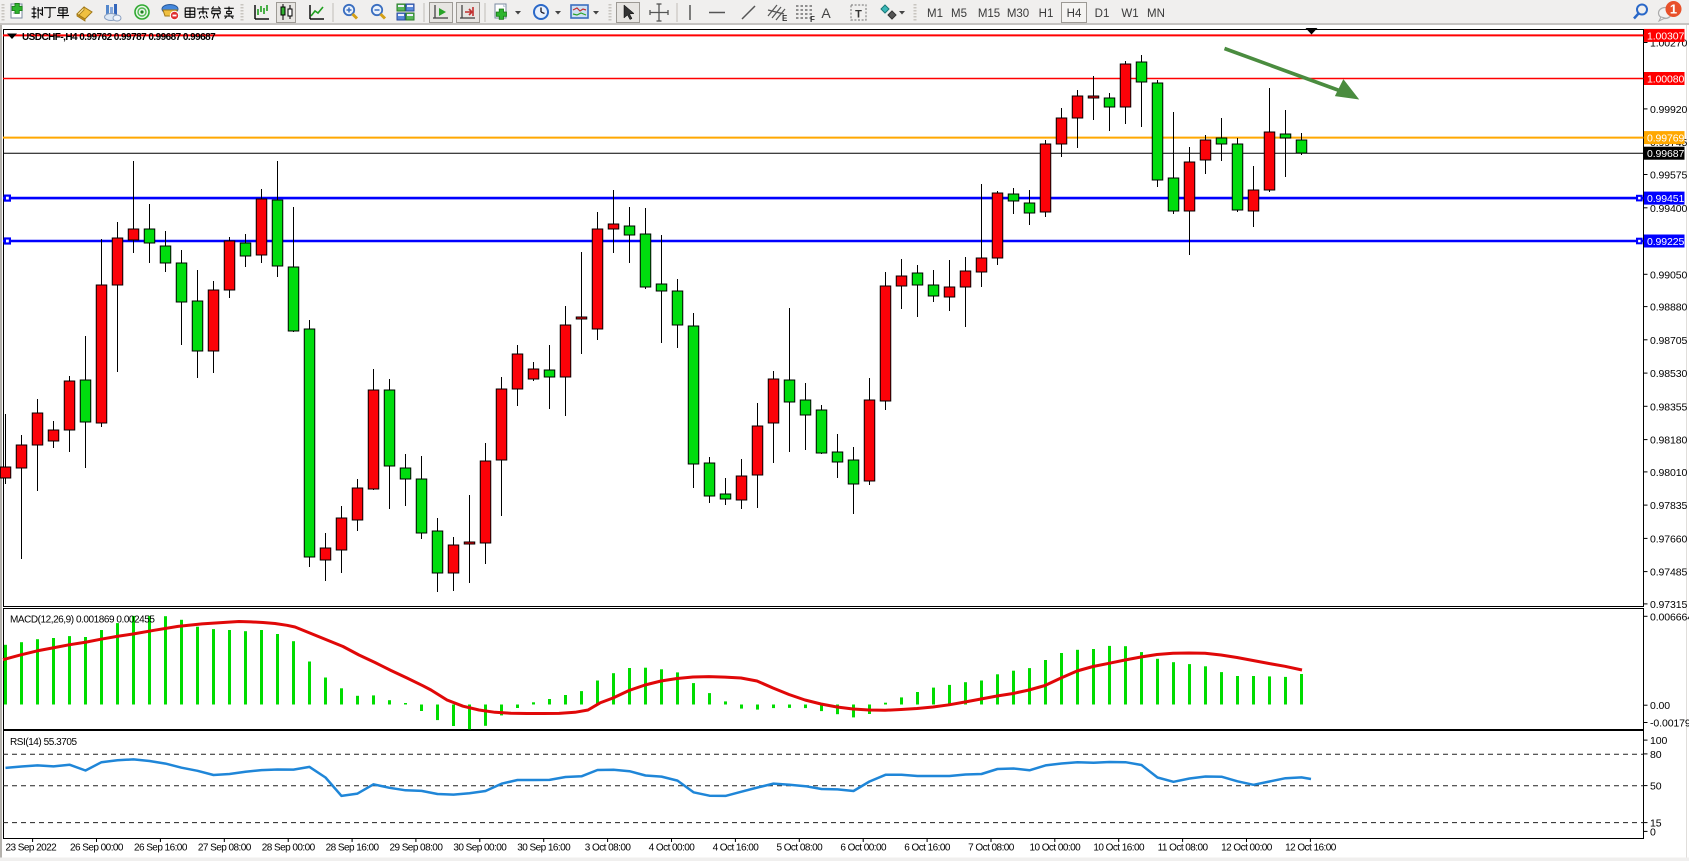  What do you see at coordinates (1669, 374) in the screenshot?
I see `svg-text: 0.98530` at bounding box center [1669, 374].